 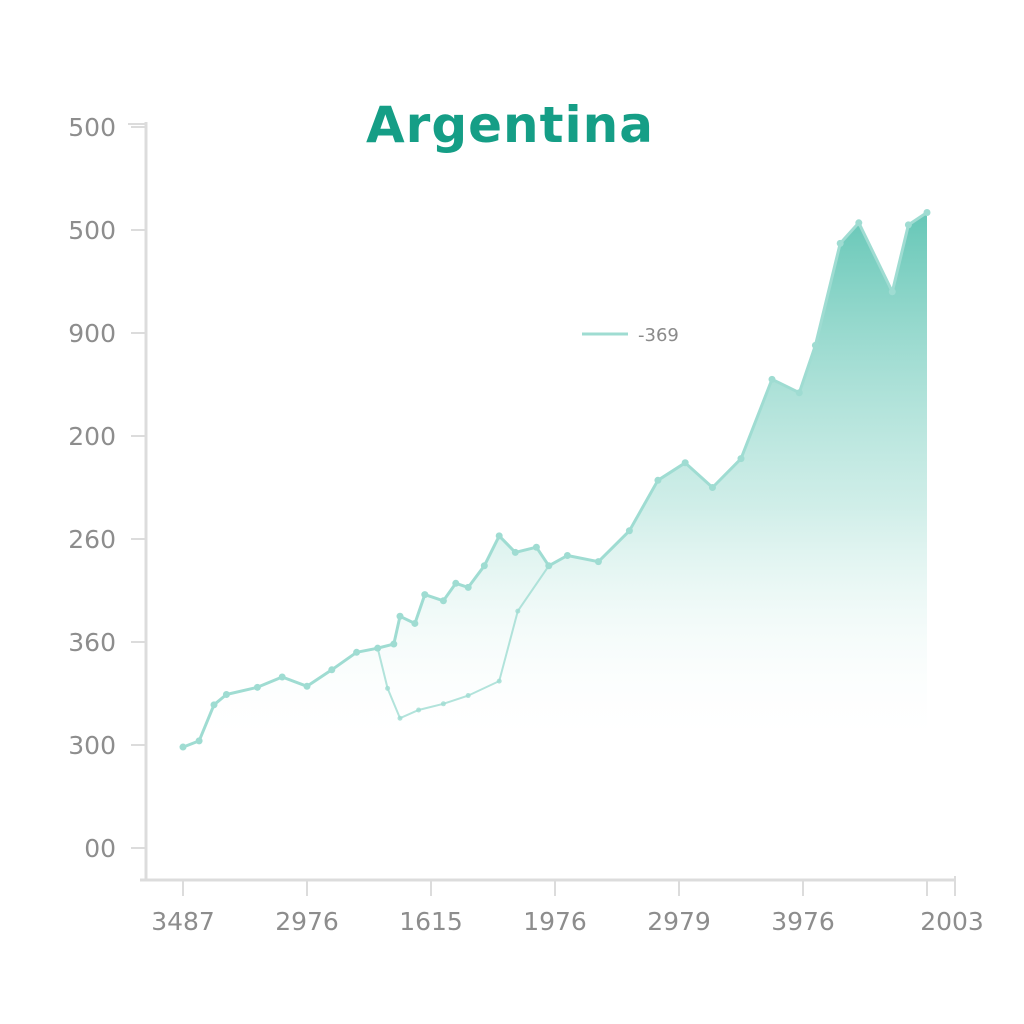 What do you see at coordinates (92, 642) in the screenshot?
I see `y-tick-label: 360` at bounding box center [92, 642].